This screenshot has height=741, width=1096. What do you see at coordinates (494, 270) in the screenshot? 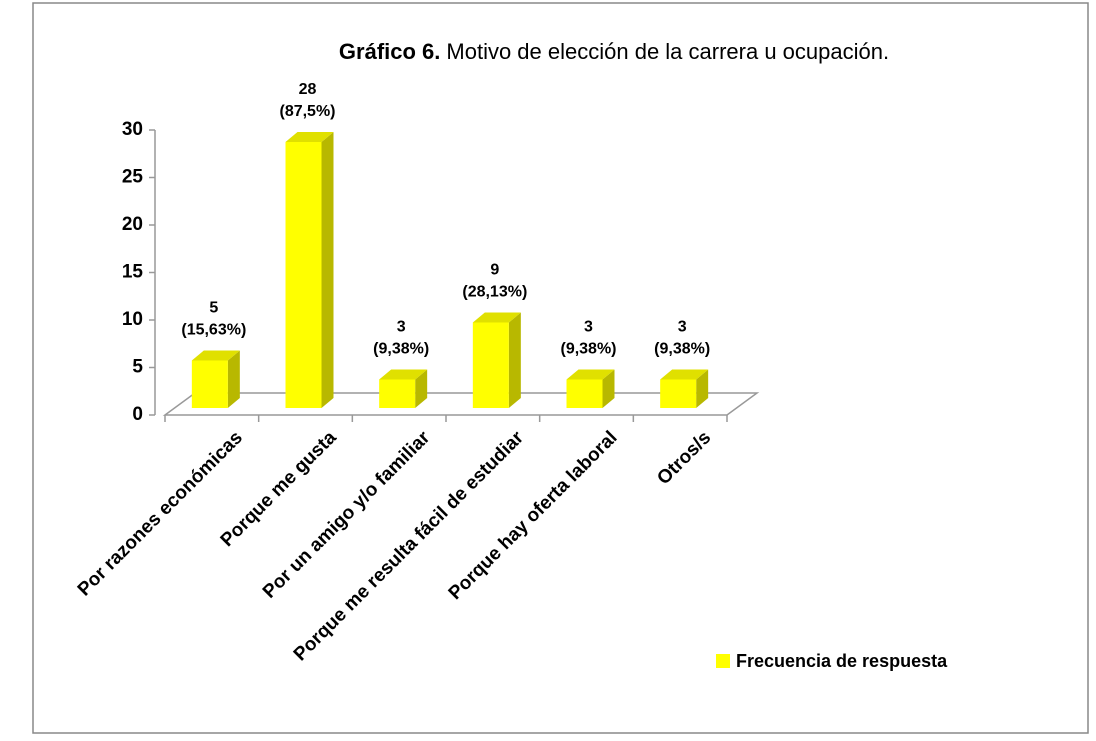
I see `value-label: 9` at bounding box center [494, 270].